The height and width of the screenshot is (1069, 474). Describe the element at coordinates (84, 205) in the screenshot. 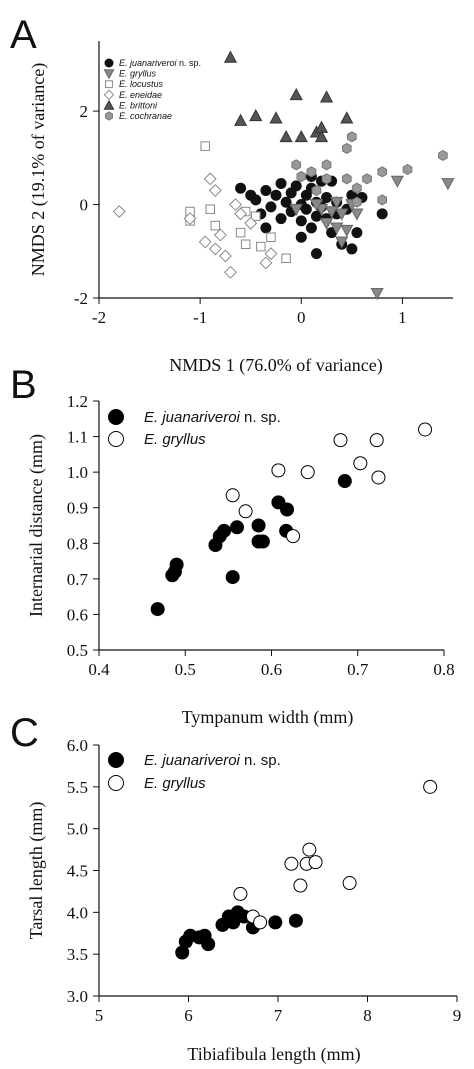

I see `y-tick-label: 0` at that location.